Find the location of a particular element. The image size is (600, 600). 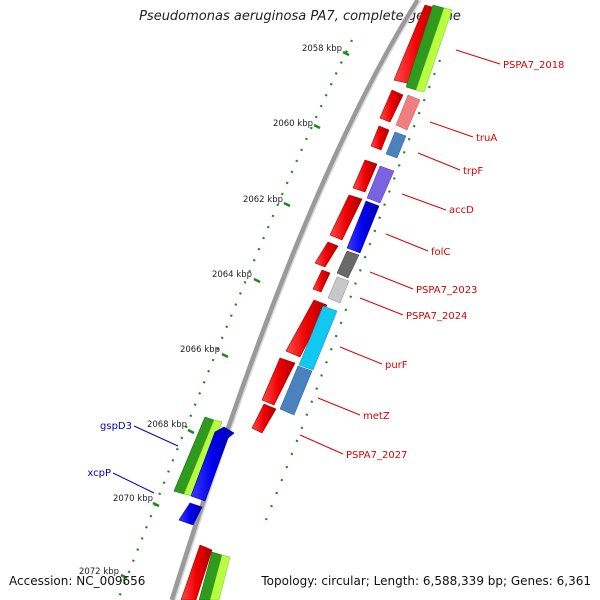

feature-bar-purple is located at coordinates (380, 184).